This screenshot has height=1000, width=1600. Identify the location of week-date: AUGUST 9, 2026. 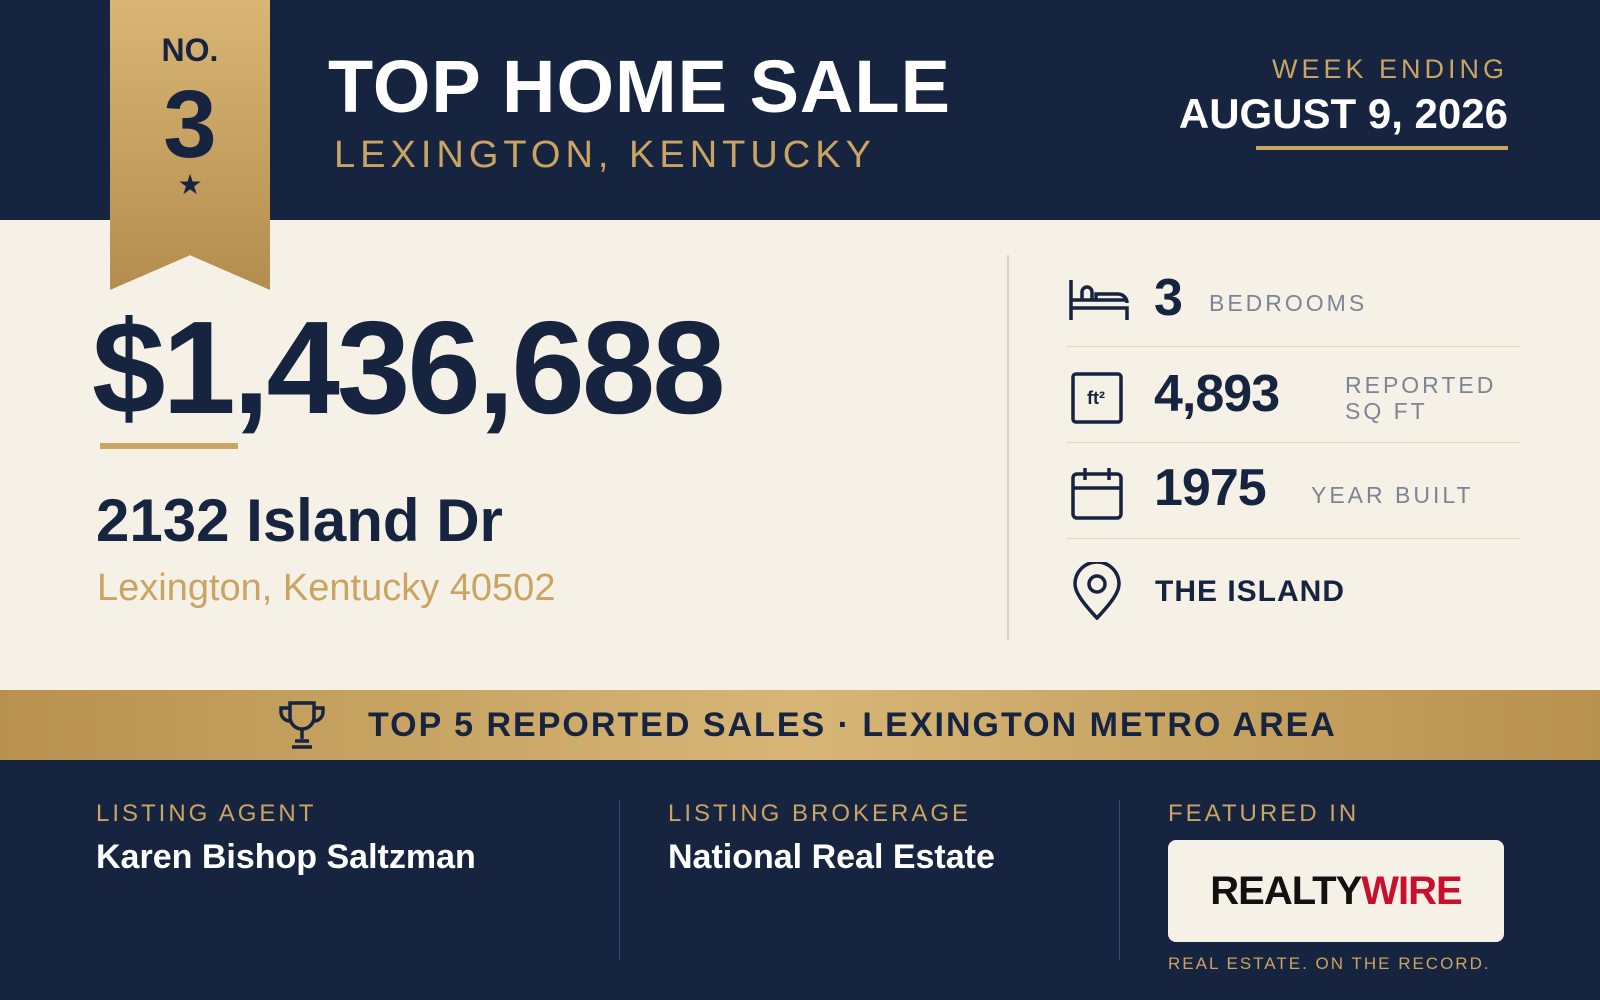
(1343, 113).